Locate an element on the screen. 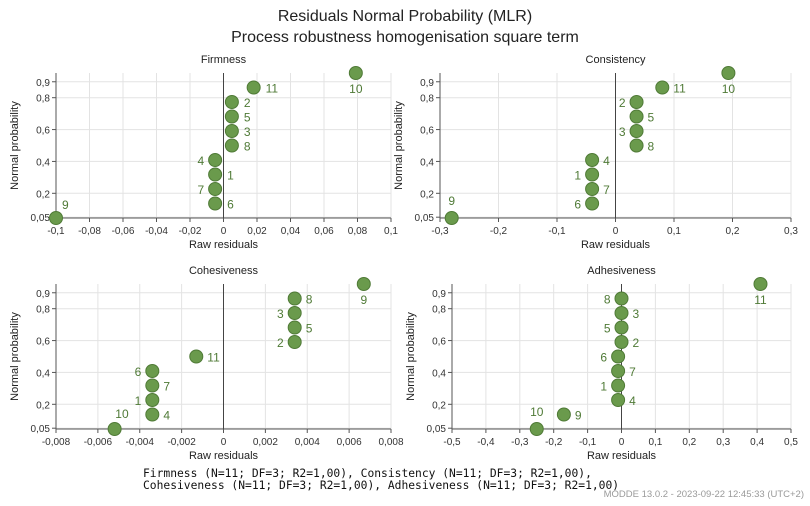  panel-4-y-tick-label: 0,9 is located at coordinates (439, 294).